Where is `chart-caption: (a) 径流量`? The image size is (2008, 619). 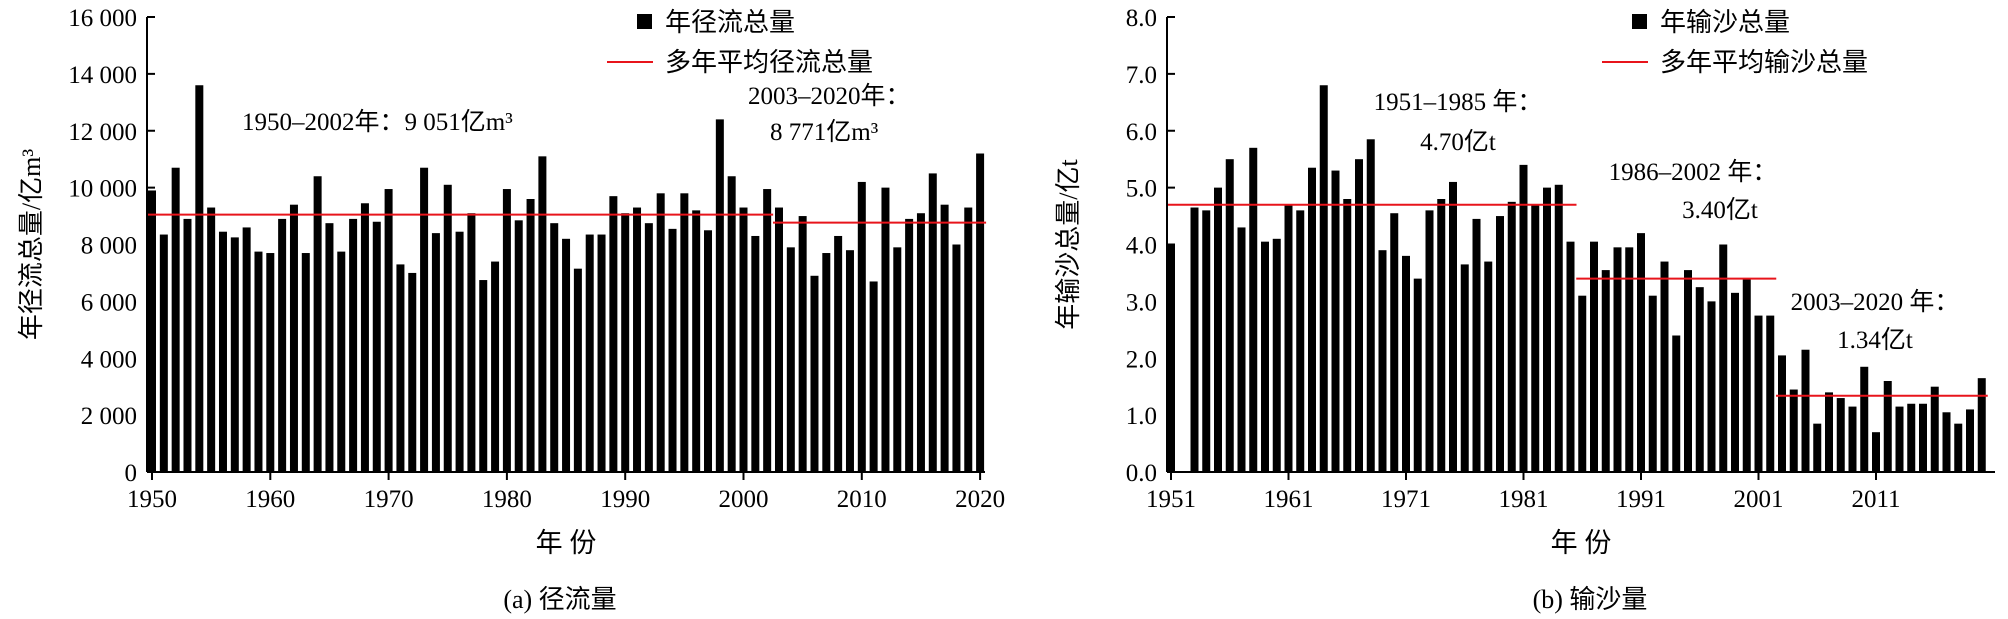
chart-caption: (a) 径流量 is located at coordinates (559, 599).